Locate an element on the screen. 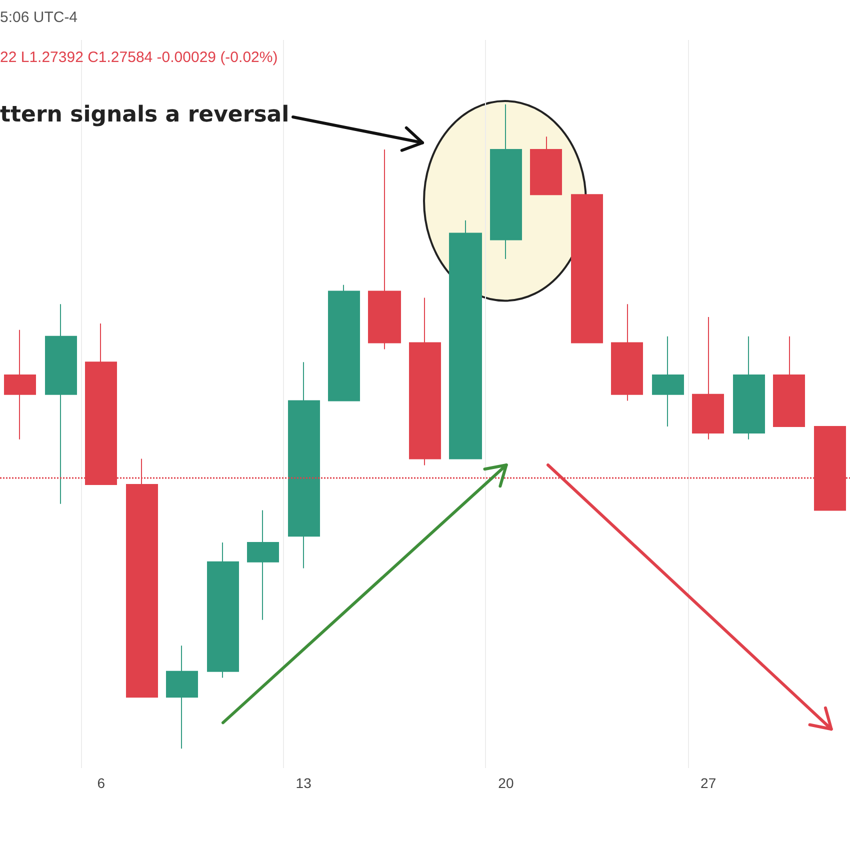 This screenshot has width=850, height=861. x-tick-label: 20 is located at coordinates (506, 783).